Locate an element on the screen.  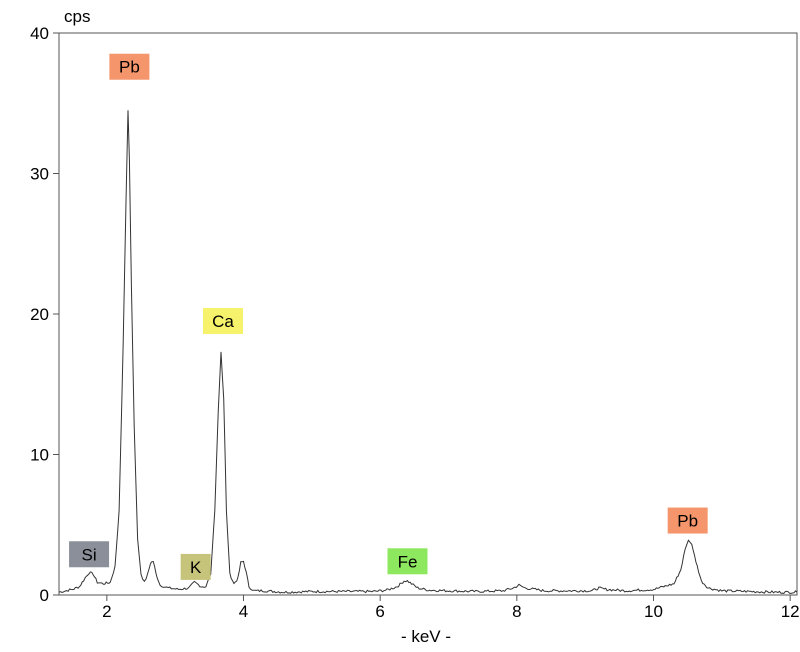
x-tick-label: 2 is located at coordinates (106, 611).